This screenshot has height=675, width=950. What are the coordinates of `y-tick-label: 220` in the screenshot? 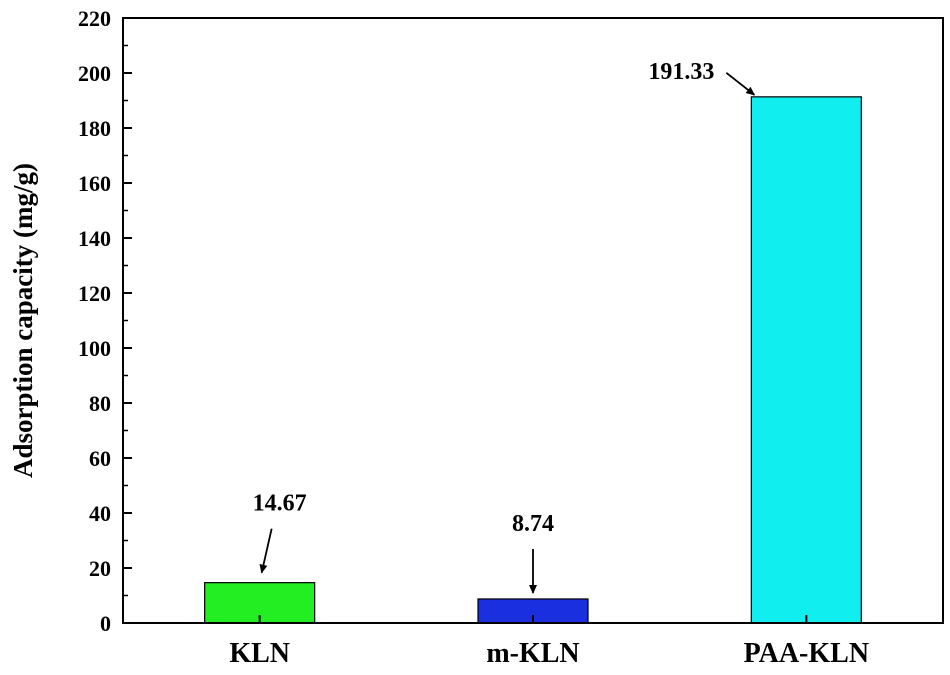 It's located at (94, 18).